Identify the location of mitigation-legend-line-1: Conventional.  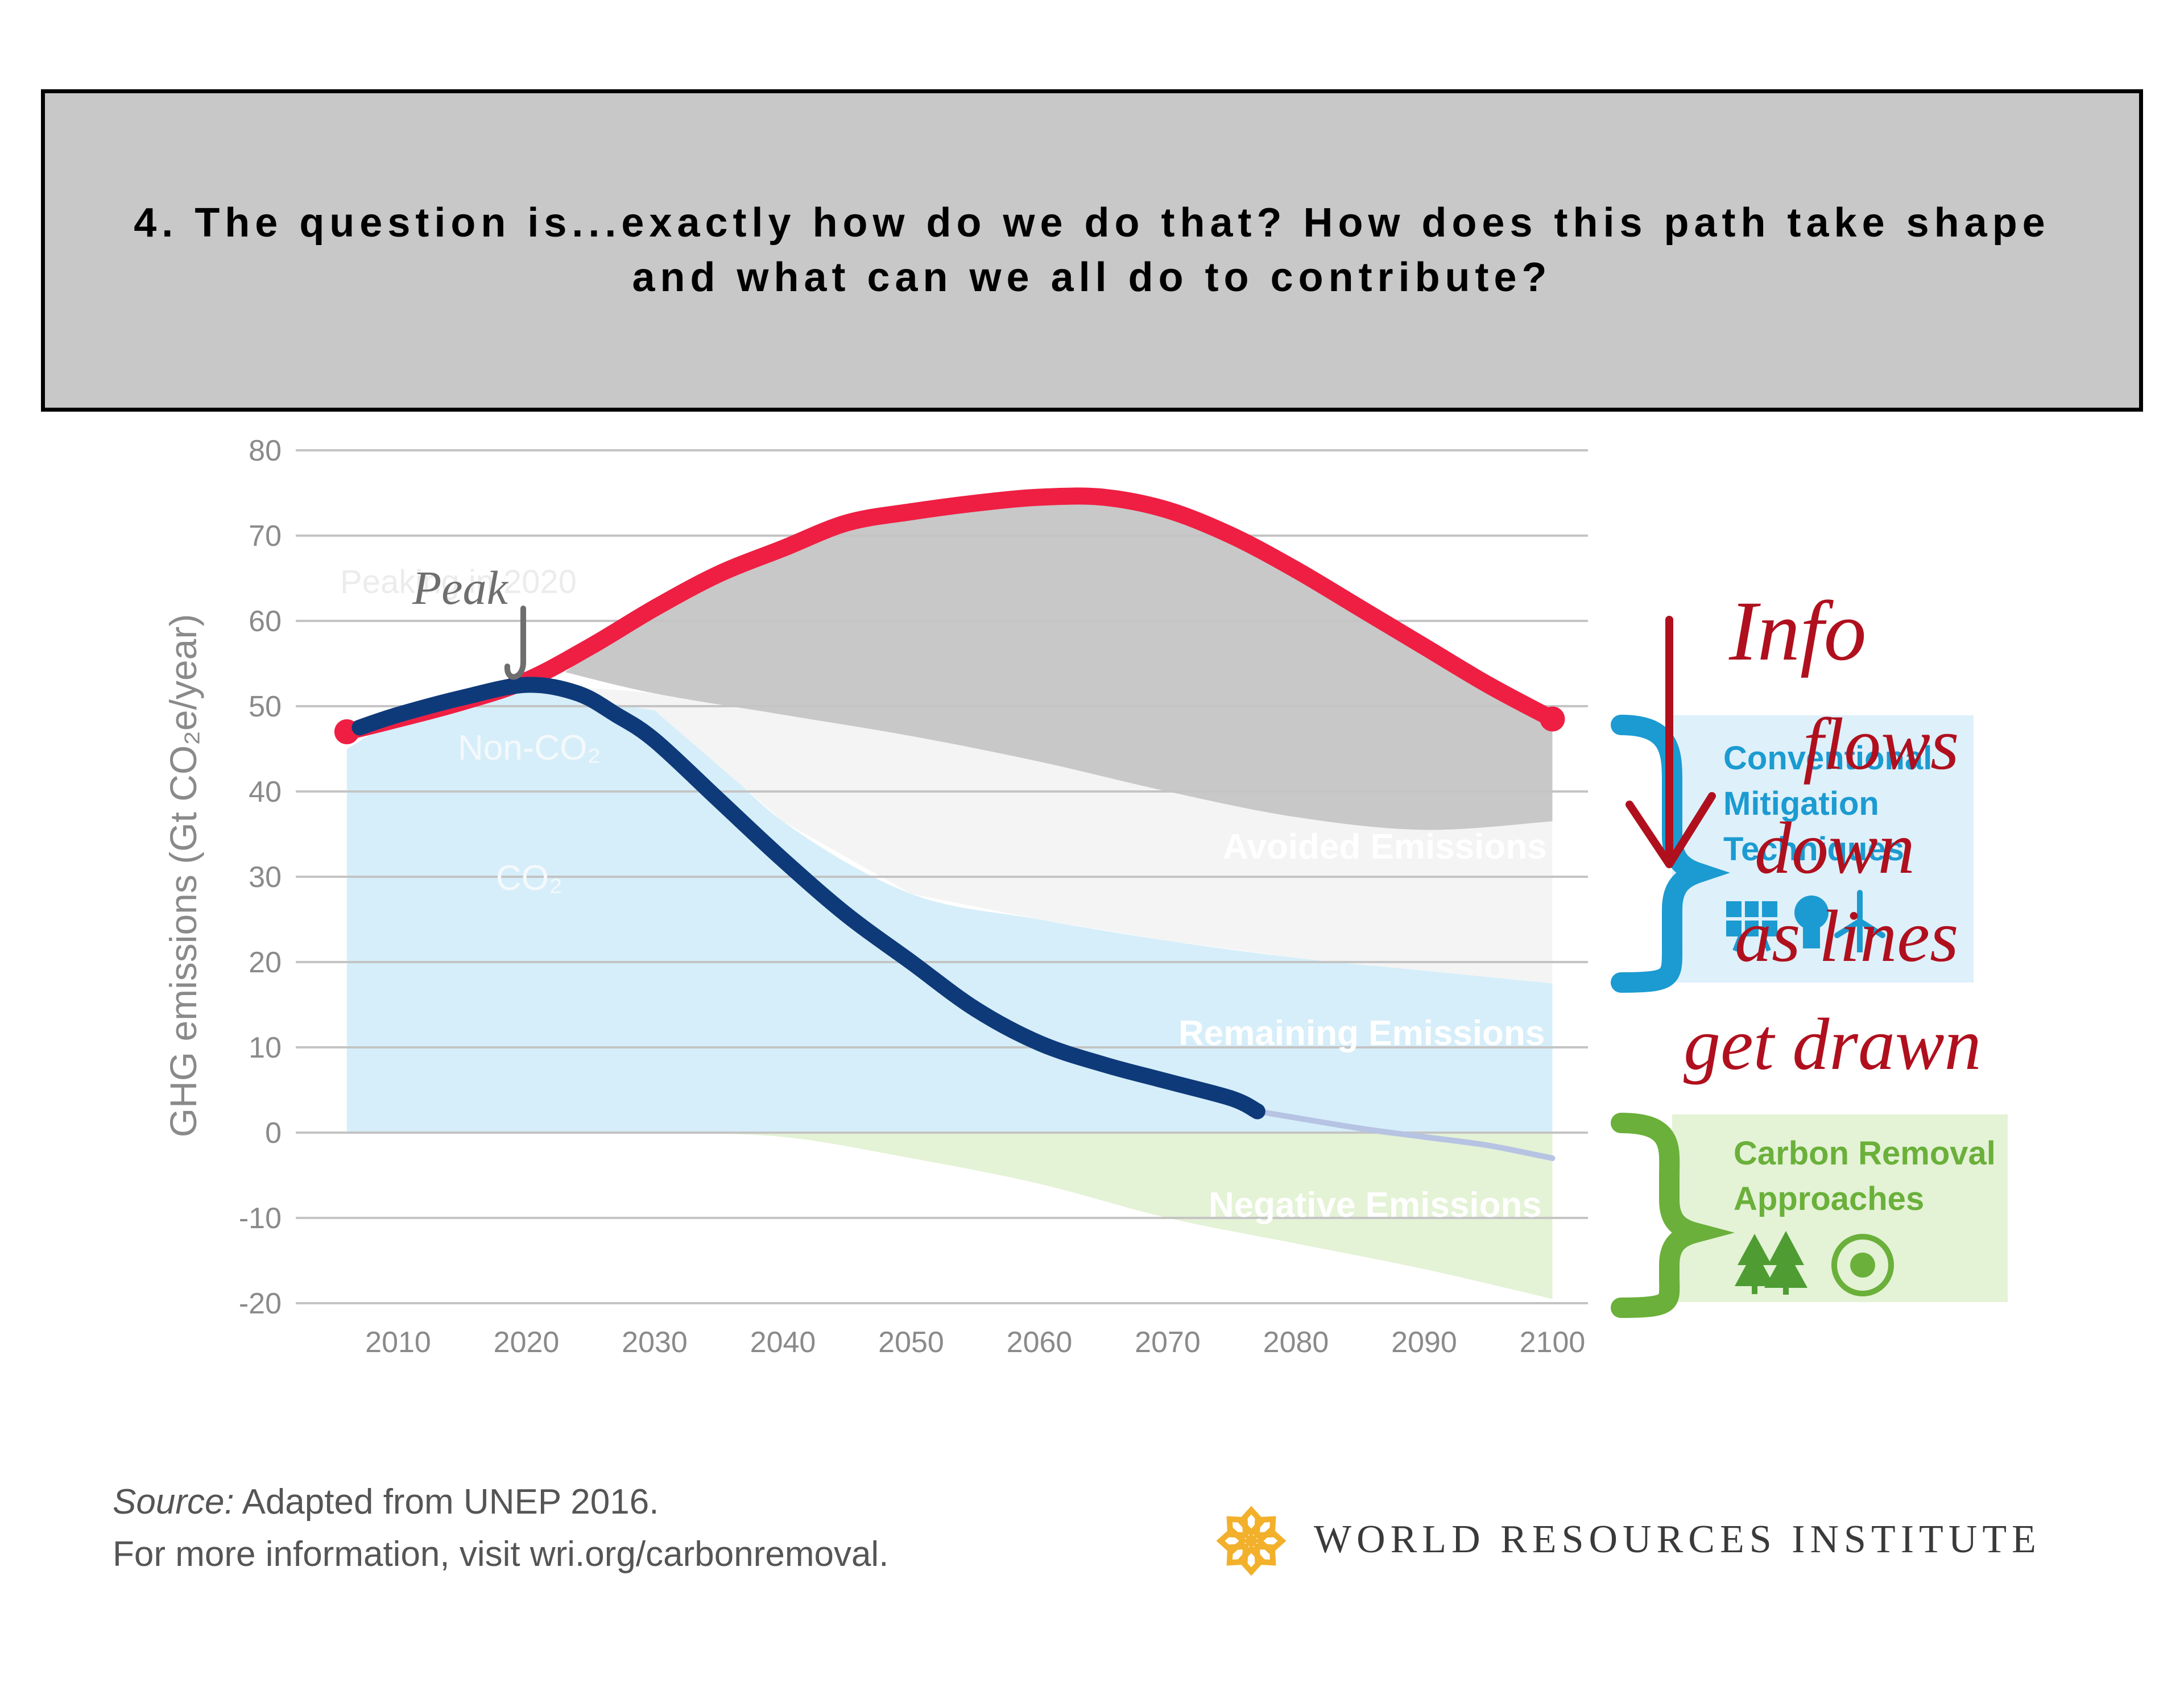
(1827, 758).